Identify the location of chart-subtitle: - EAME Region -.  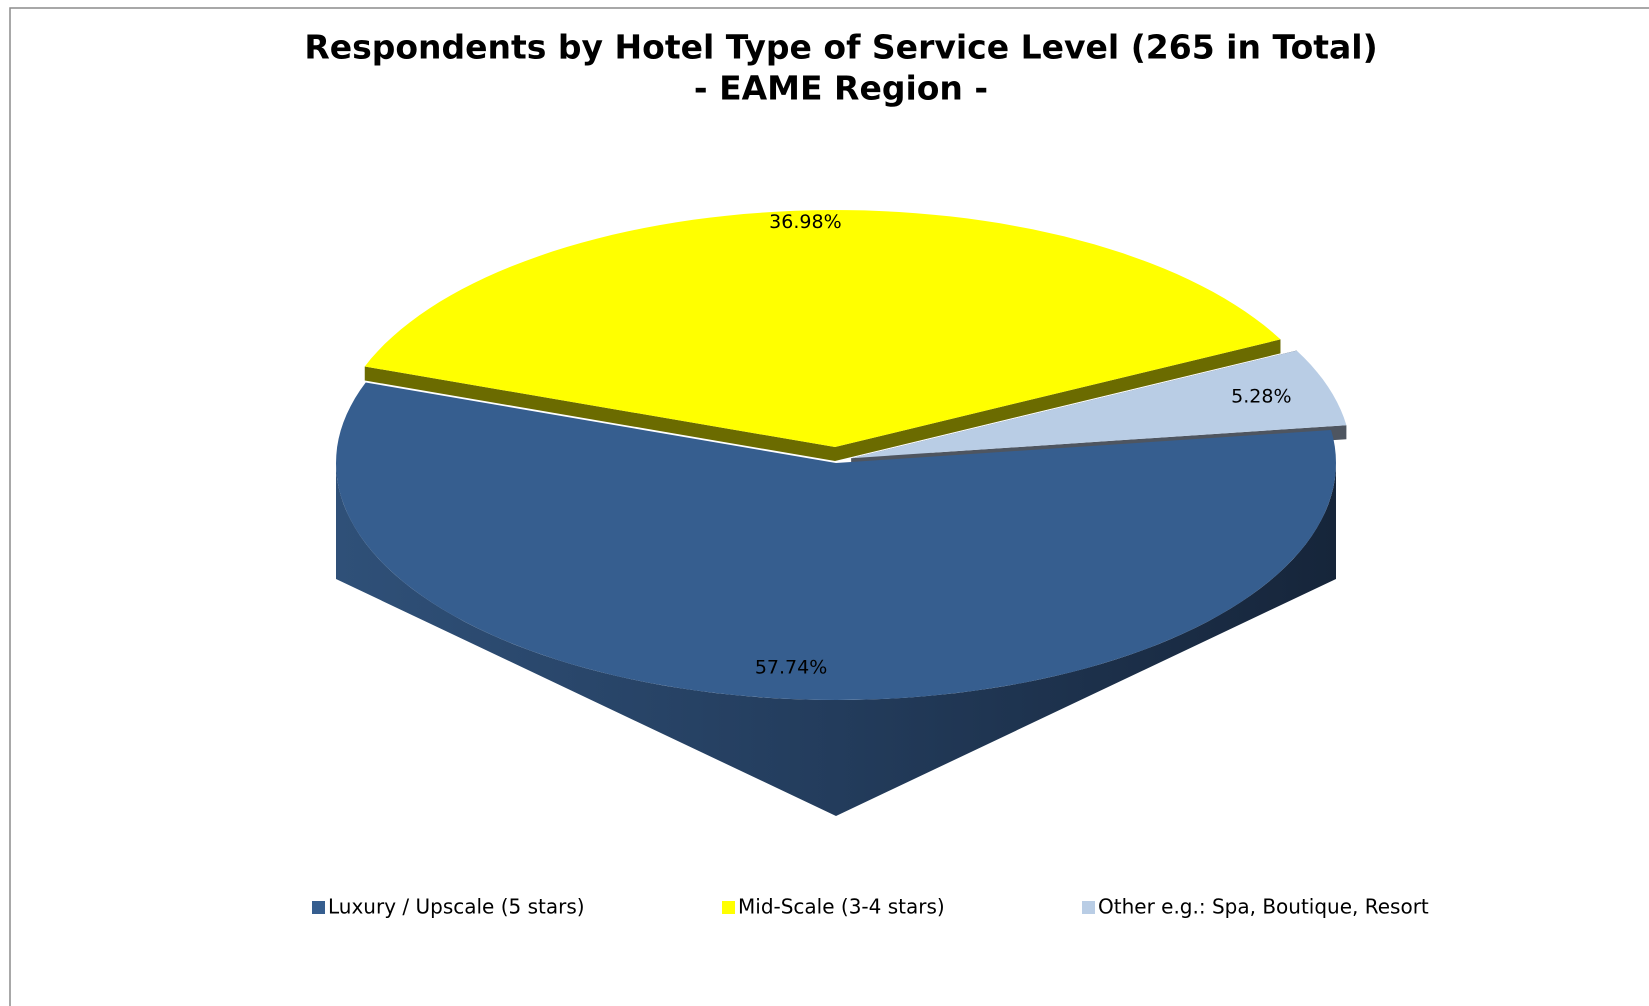
(841, 88).